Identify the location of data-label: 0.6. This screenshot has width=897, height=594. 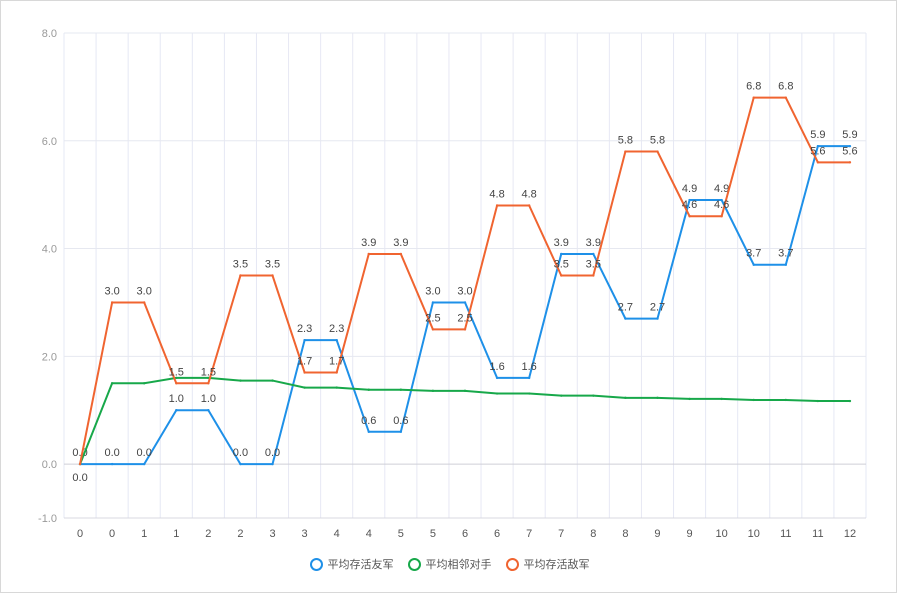
(400, 421).